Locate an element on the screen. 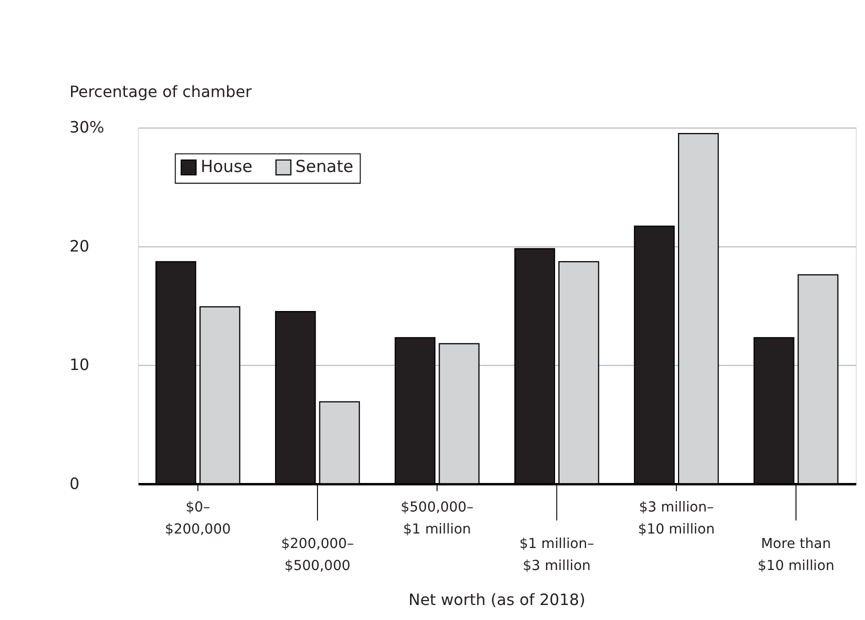  legend-label: Senate is located at coordinates (324, 166).